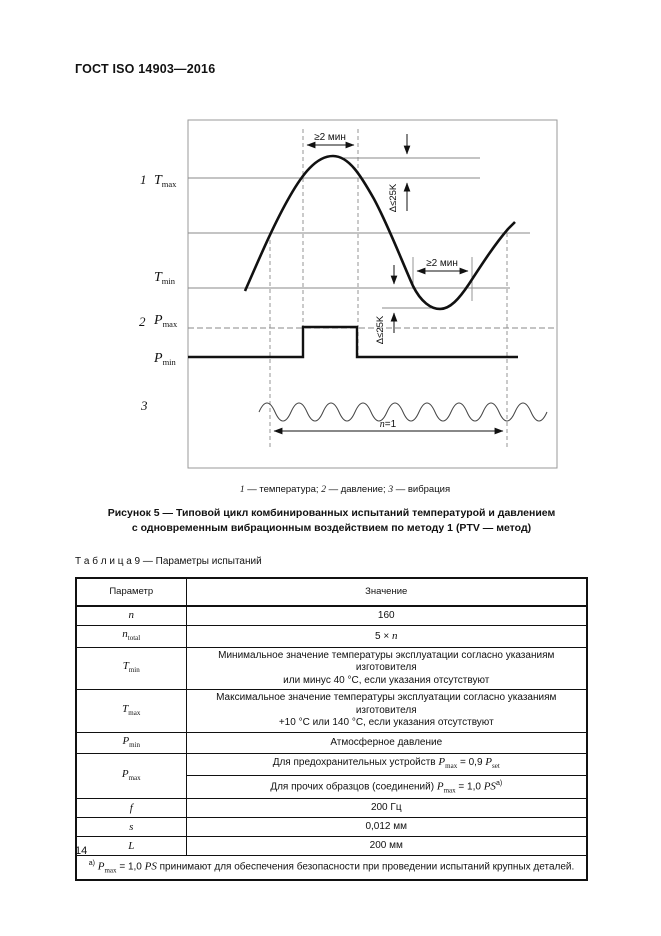  I want to click on dimension-arrows, so click(388, 284).